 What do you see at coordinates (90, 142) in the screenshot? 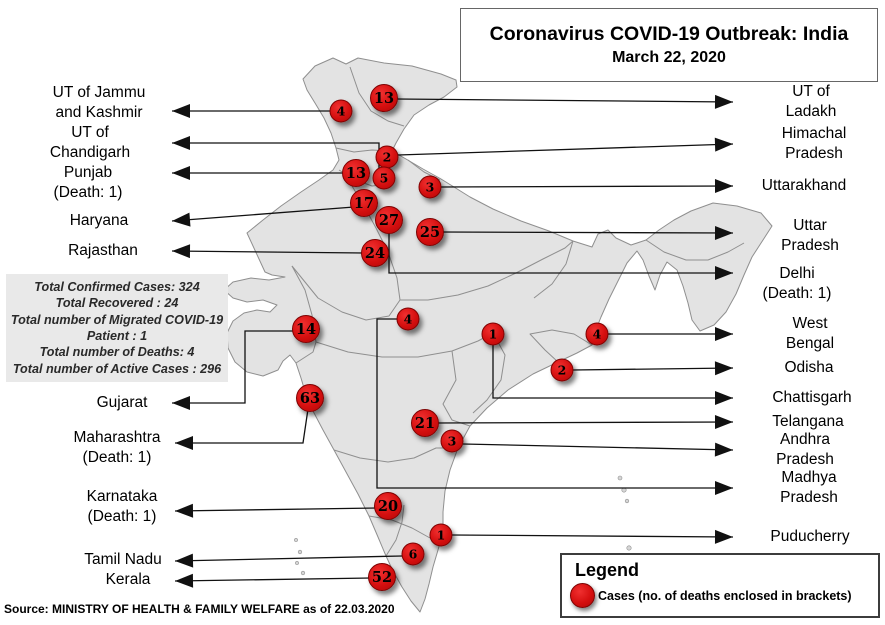
I see `state-label-ut-of-chandigarh: UT of Chandigarh` at bounding box center [90, 142].